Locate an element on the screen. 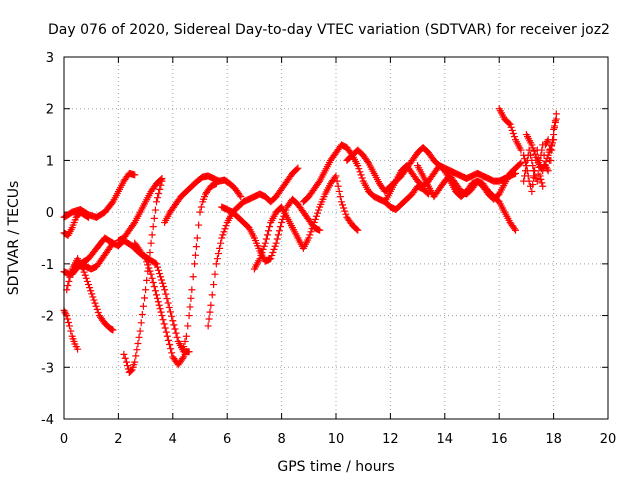 The width and height of the screenshot is (640, 480). series-arc7 is located at coordinates (143, 276).